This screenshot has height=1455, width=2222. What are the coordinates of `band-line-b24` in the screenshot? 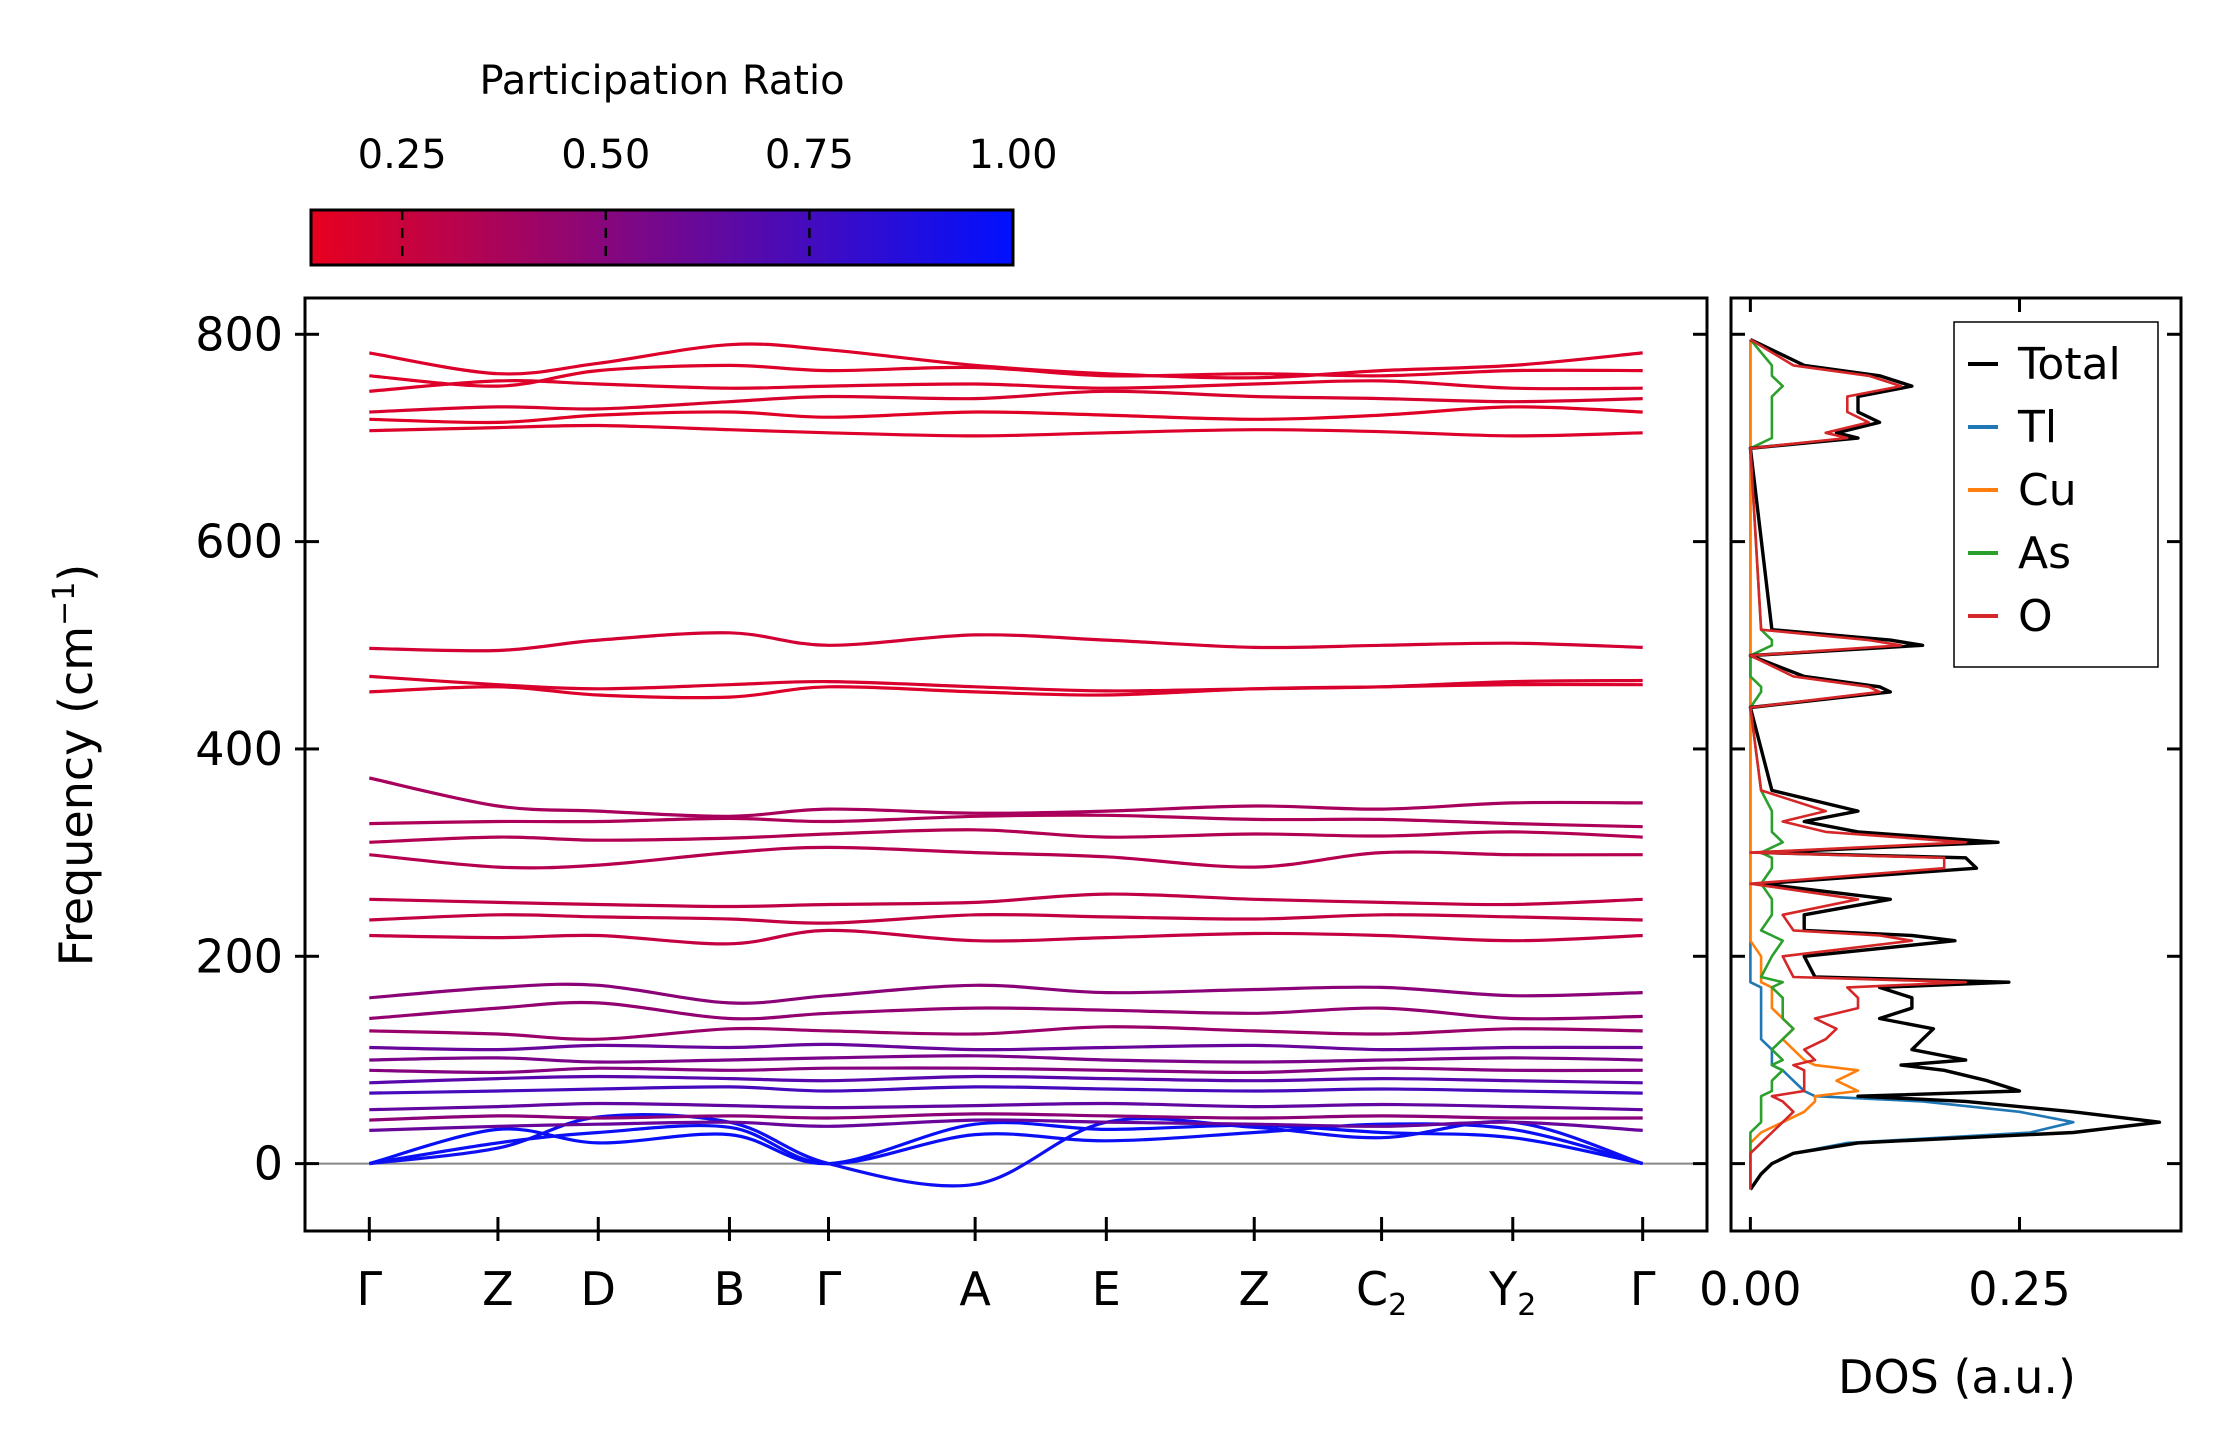 It's located at (1006, 642).